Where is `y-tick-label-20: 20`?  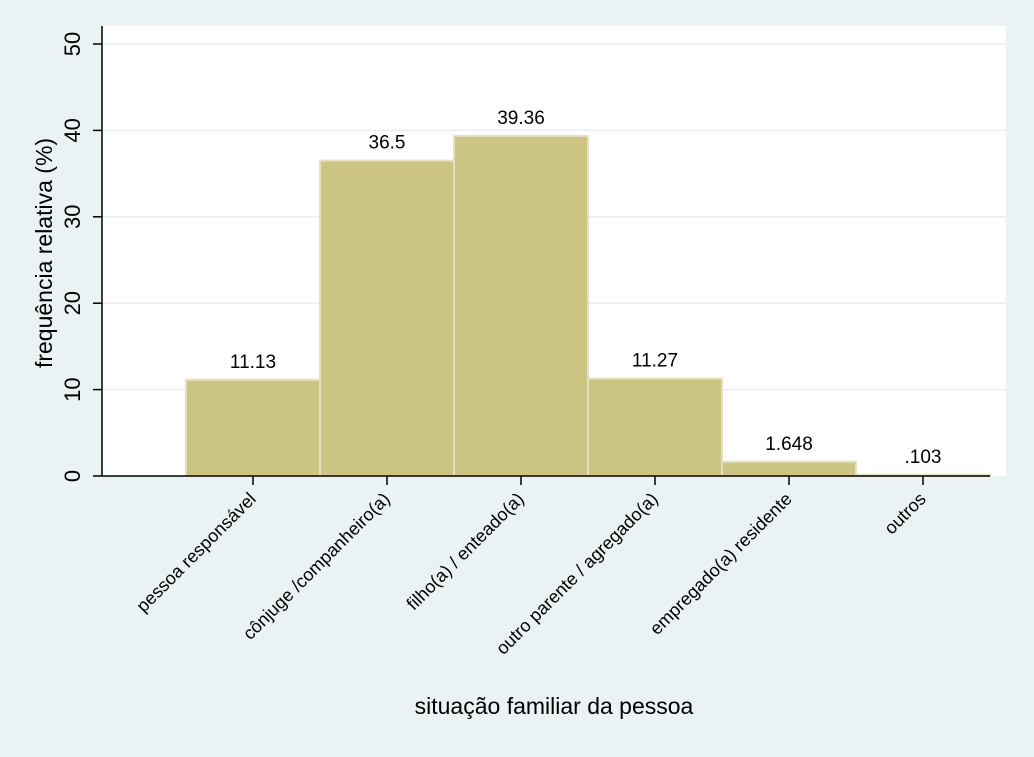
y-tick-label-20: 20 is located at coordinates (72, 303).